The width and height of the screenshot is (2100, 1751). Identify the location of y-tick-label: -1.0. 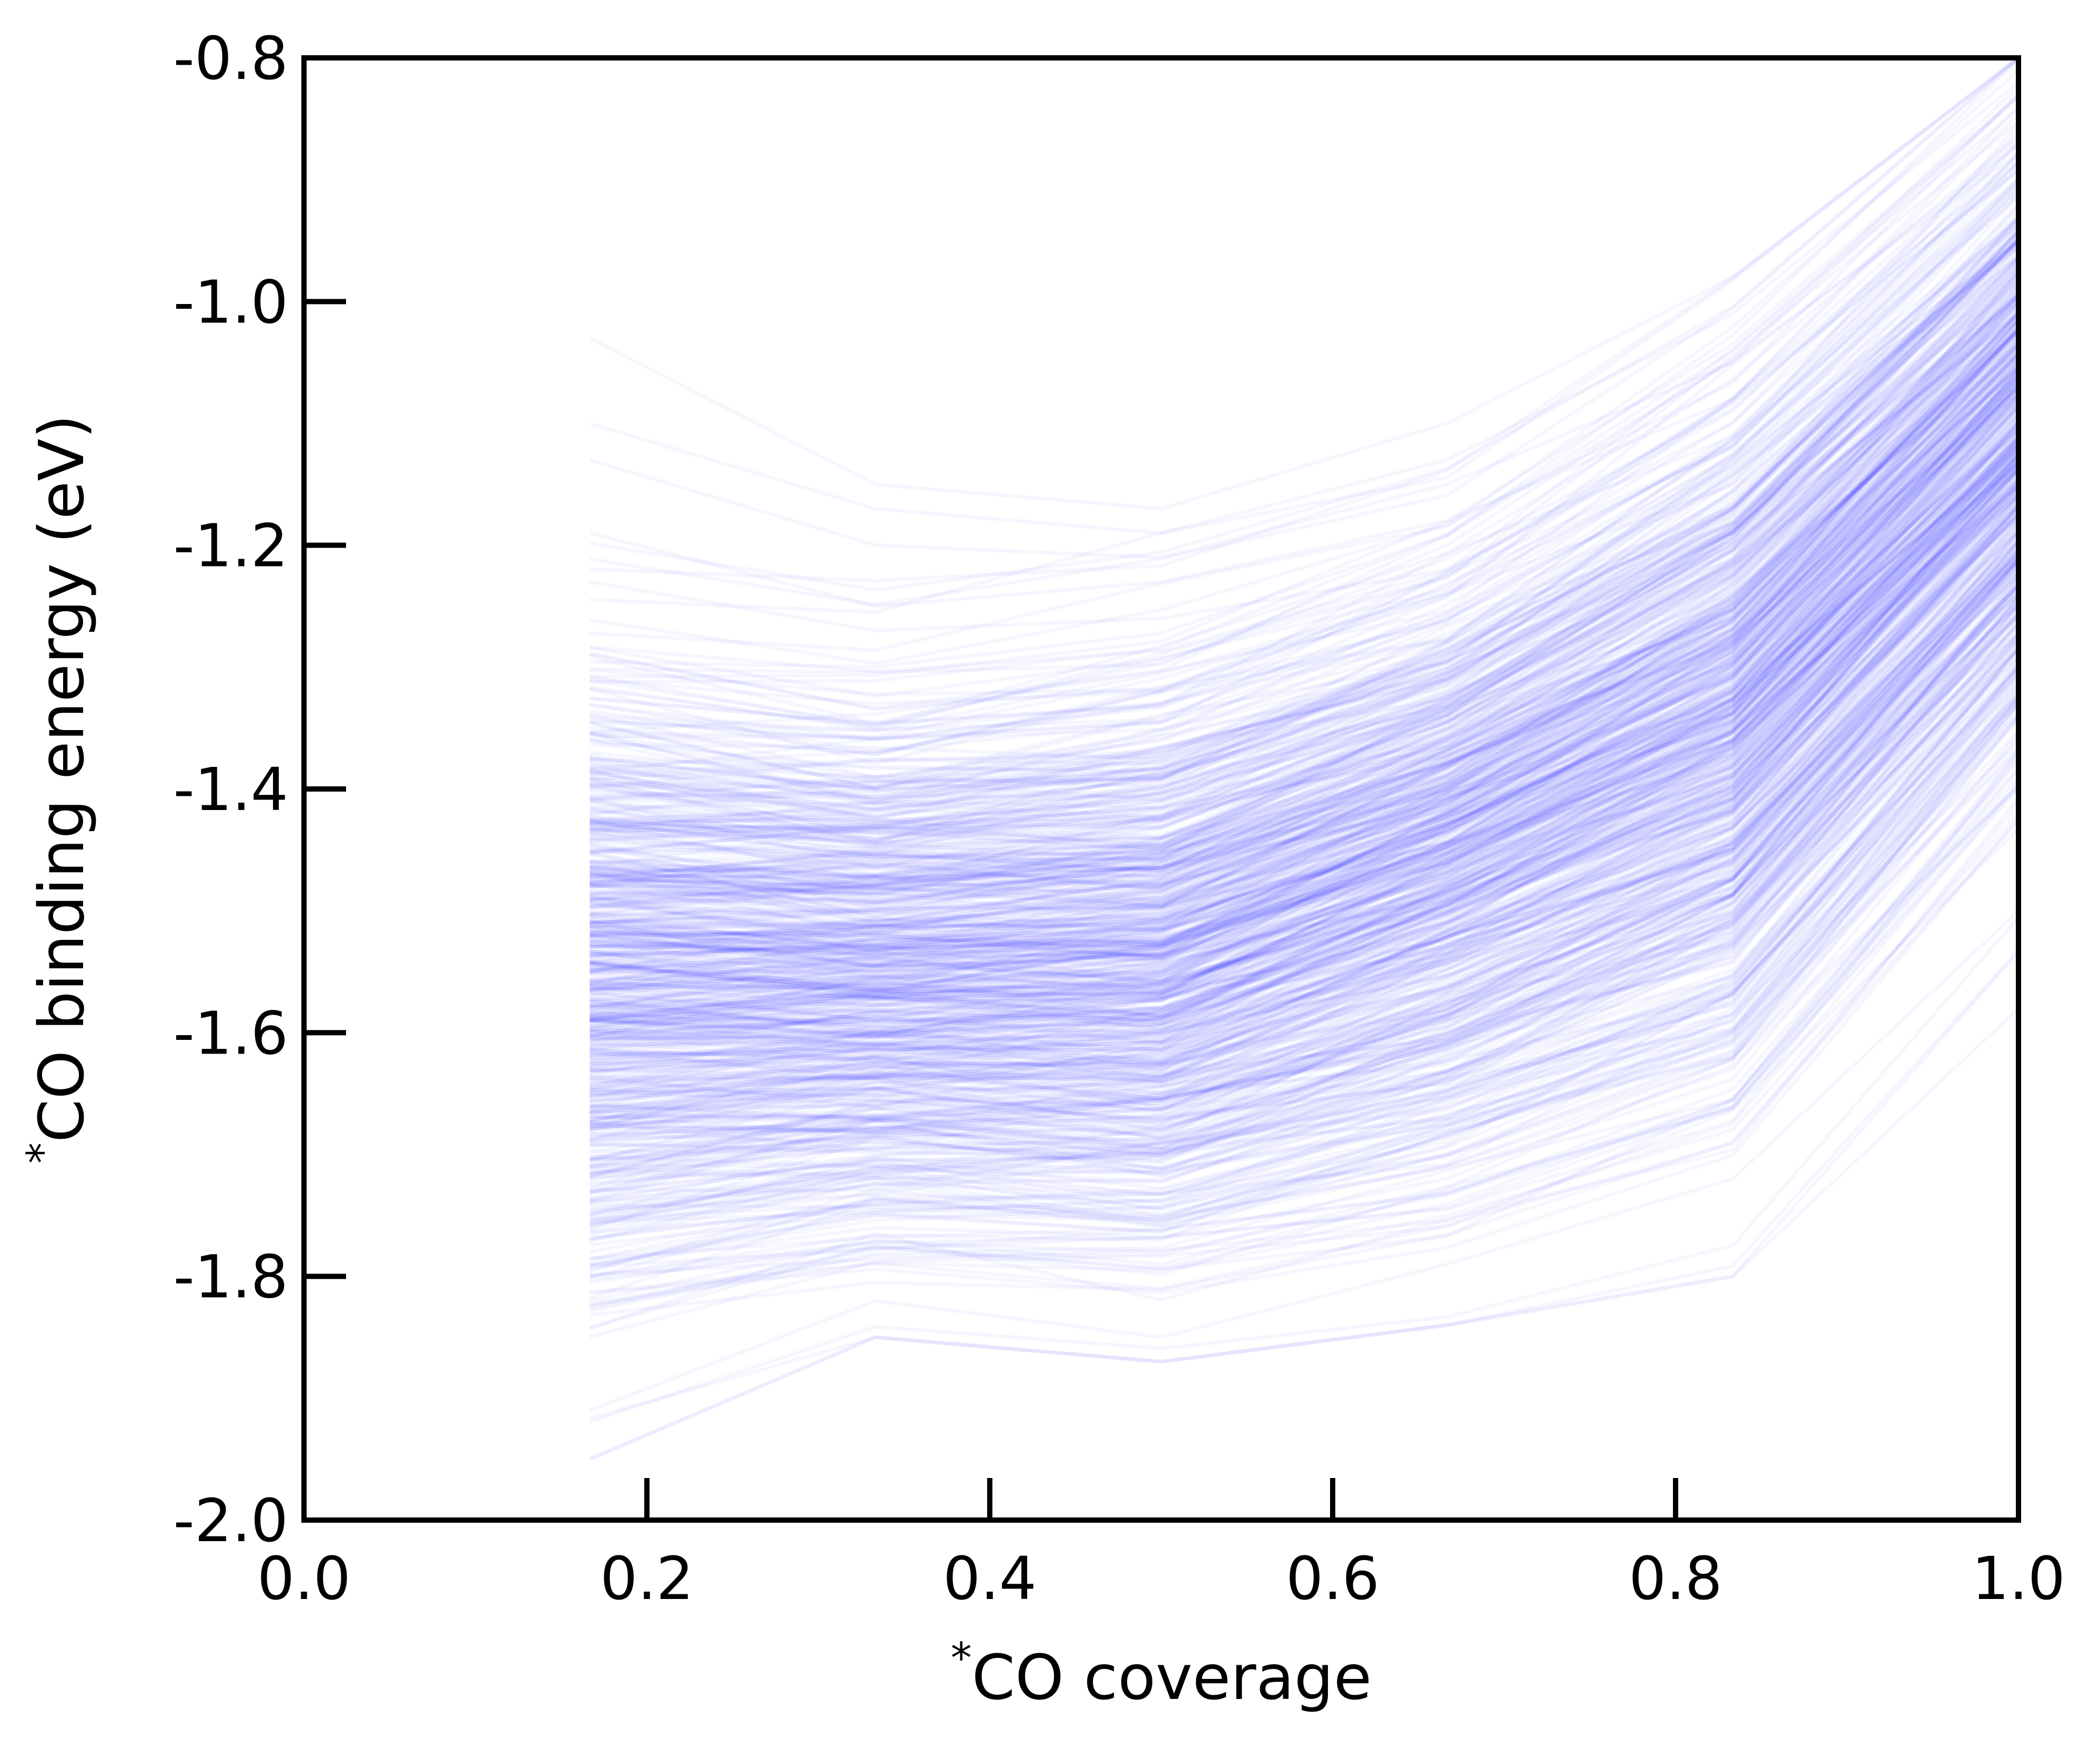
(231, 302).